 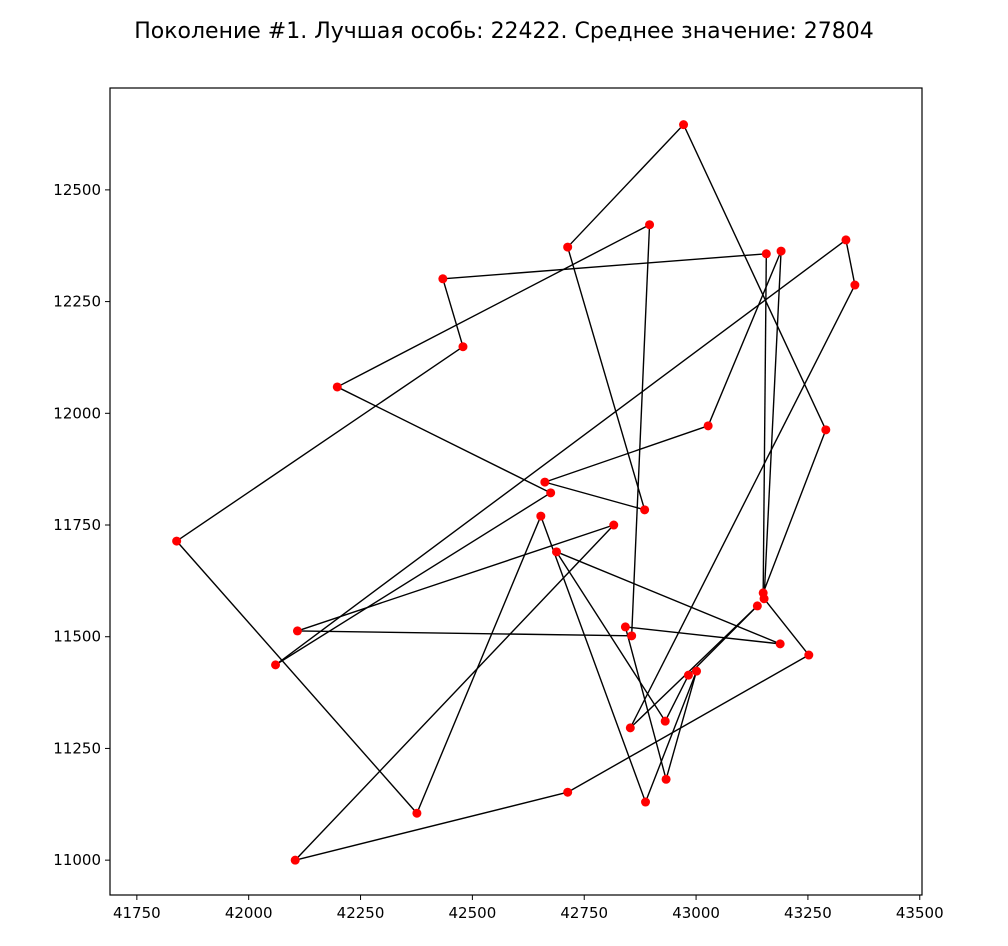 What do you see at coordinates (77, 525) in the screenshot?
I see `y-tick-label: 11750` at bounding box center [77, 525].